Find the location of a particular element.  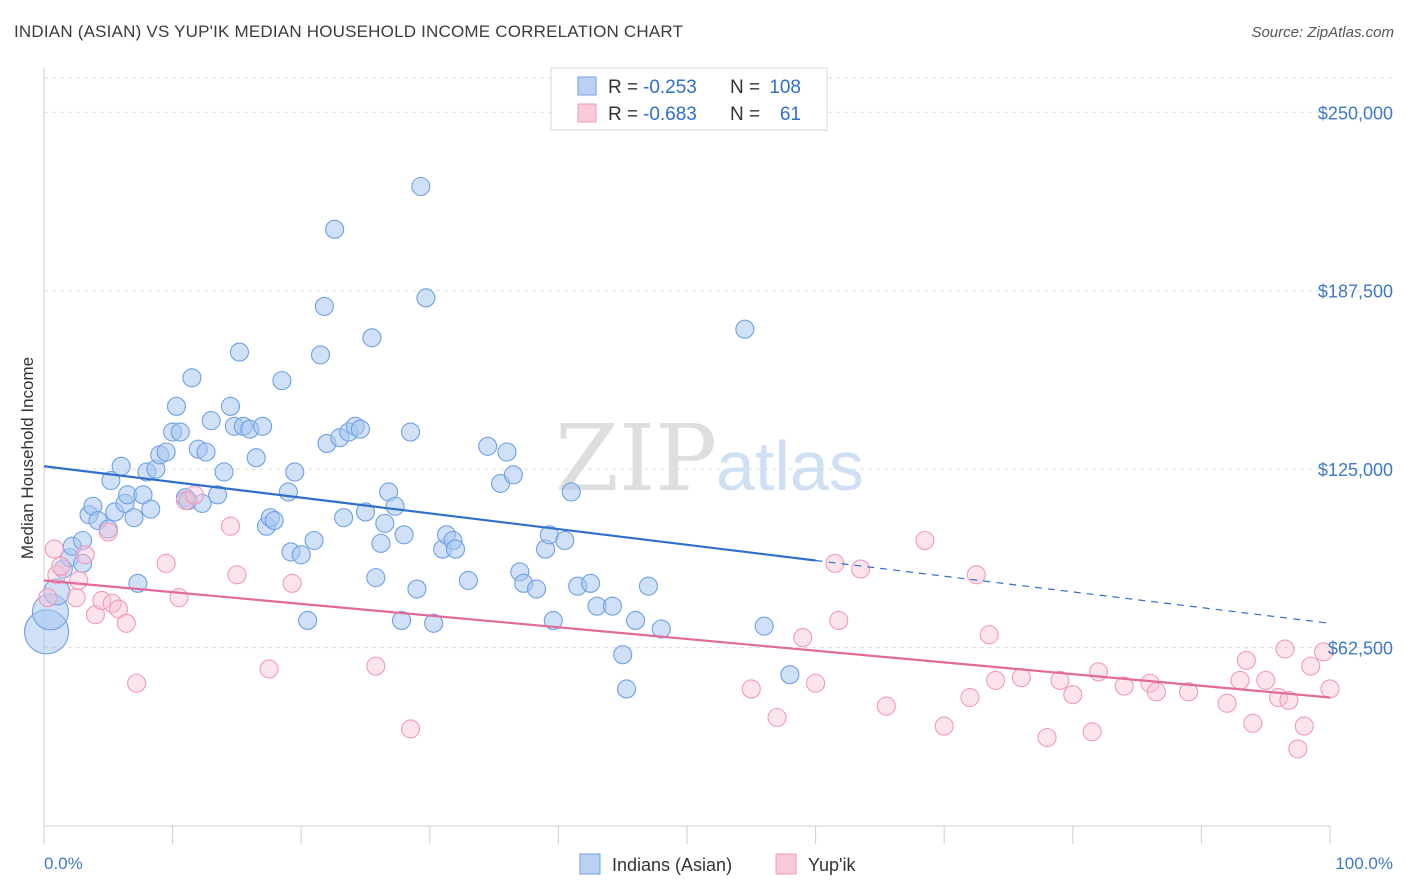

legend-n-label-1: N = is located at coordinates (745, 87).